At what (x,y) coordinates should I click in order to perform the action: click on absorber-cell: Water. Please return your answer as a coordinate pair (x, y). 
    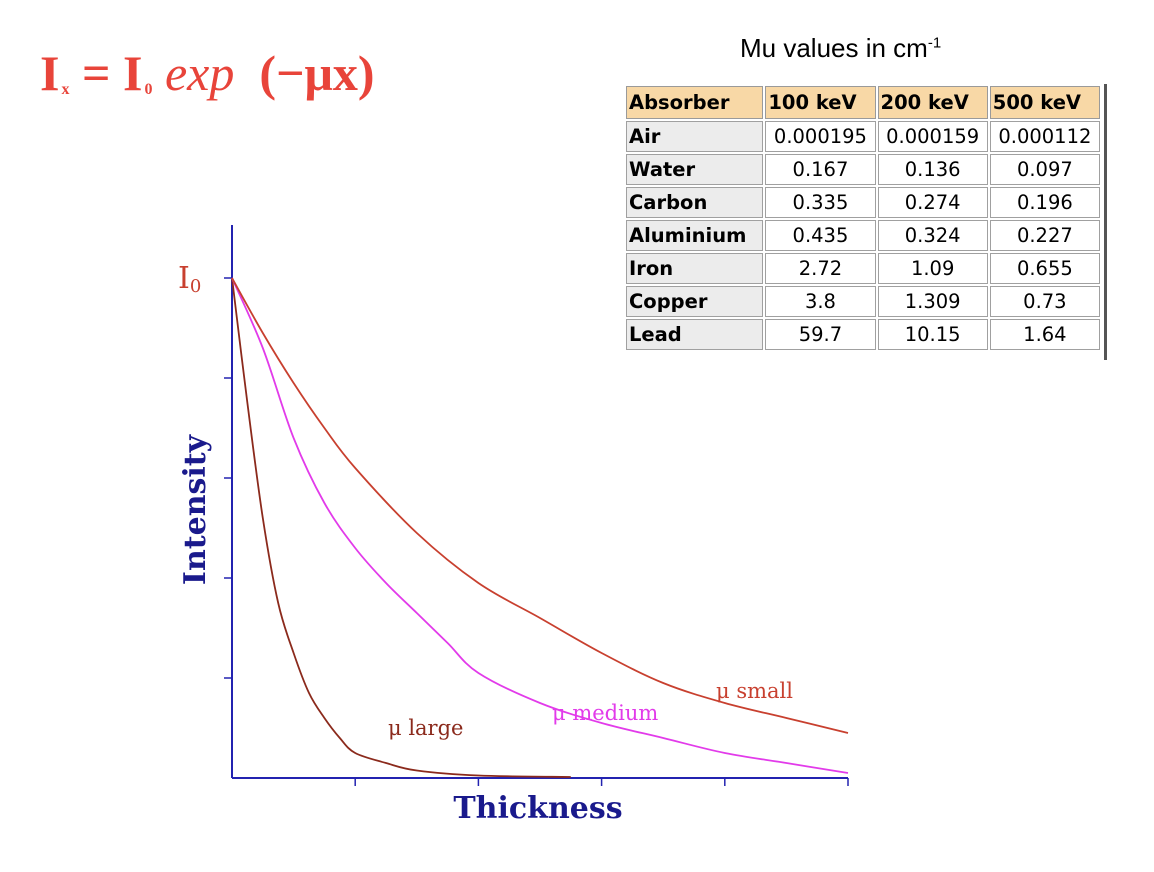
    Looking at the image, I should click on (695, 169).